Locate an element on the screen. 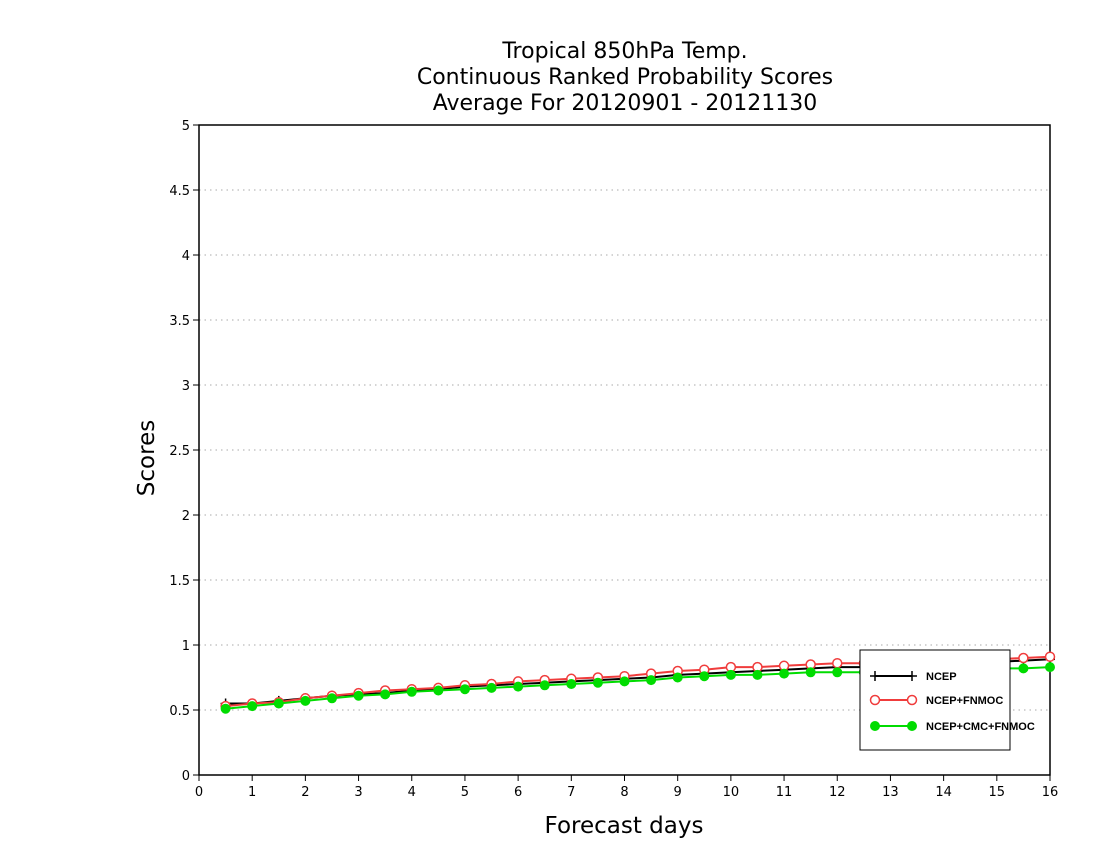 Image resolution: width=1100 pixels, height=850 pixels. x-tick-label: 0 is located at coordinates (199, 792).